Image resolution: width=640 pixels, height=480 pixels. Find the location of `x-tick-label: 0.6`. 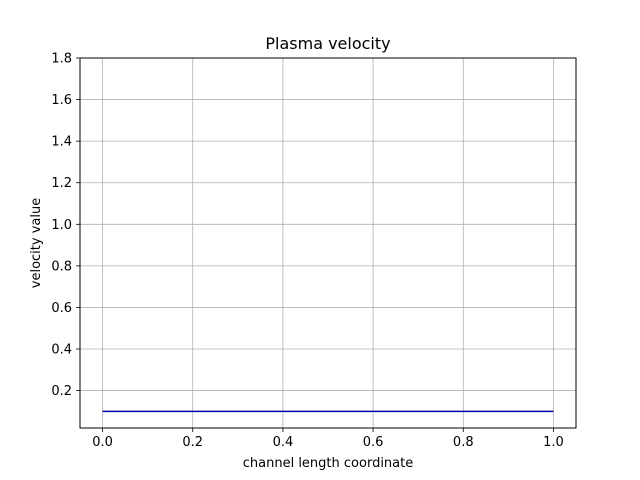

x-tick-label: 0.6 is located at coordinates (373, 442).